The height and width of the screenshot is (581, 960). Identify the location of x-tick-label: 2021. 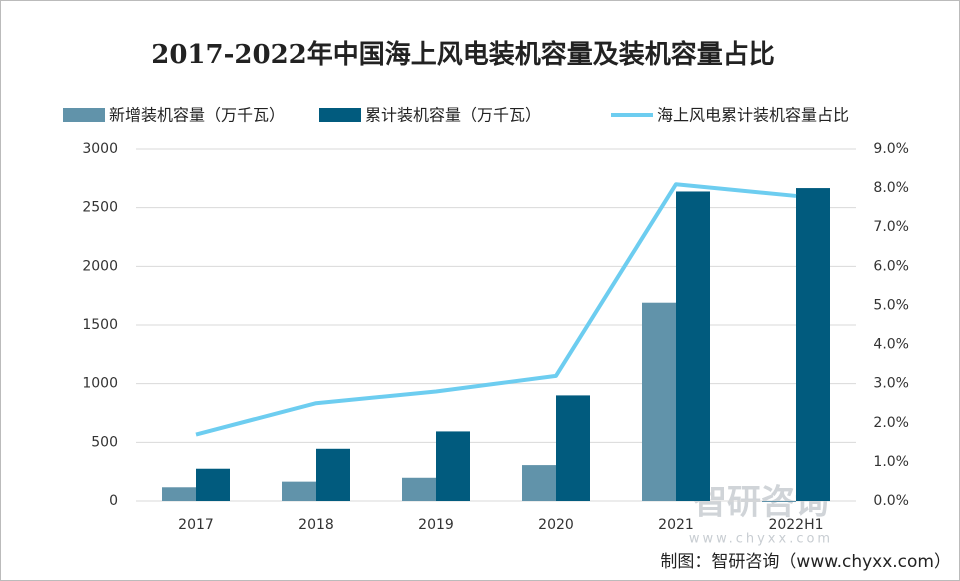
(676, 525).